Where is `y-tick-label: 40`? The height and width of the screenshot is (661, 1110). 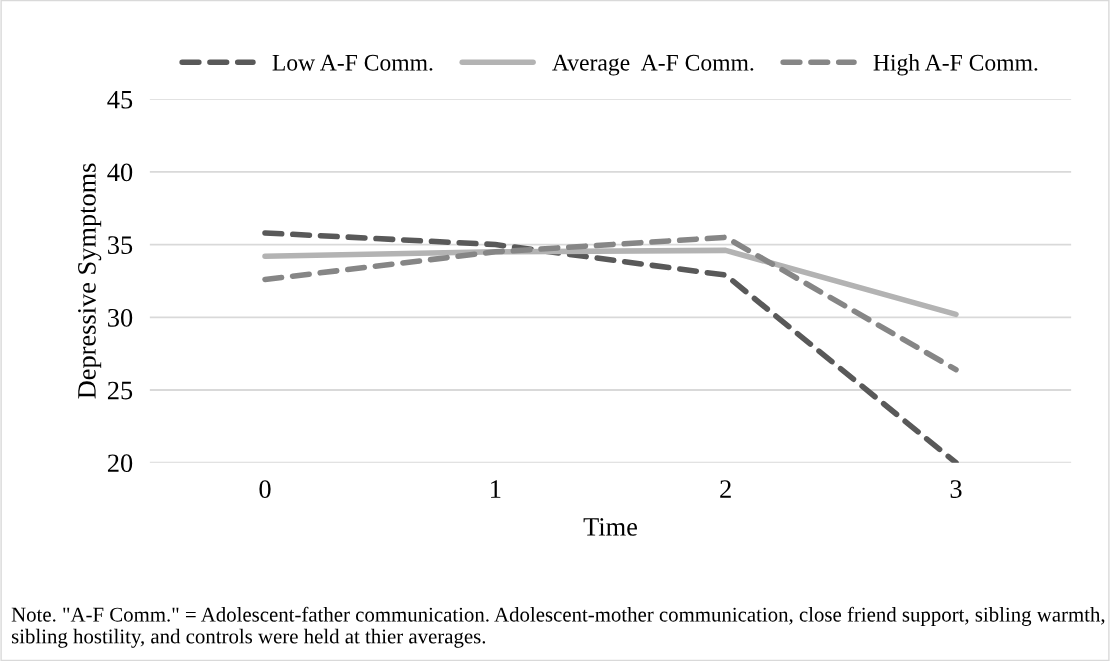 y-tick-label: 40 is located at coordinates (120, 172).